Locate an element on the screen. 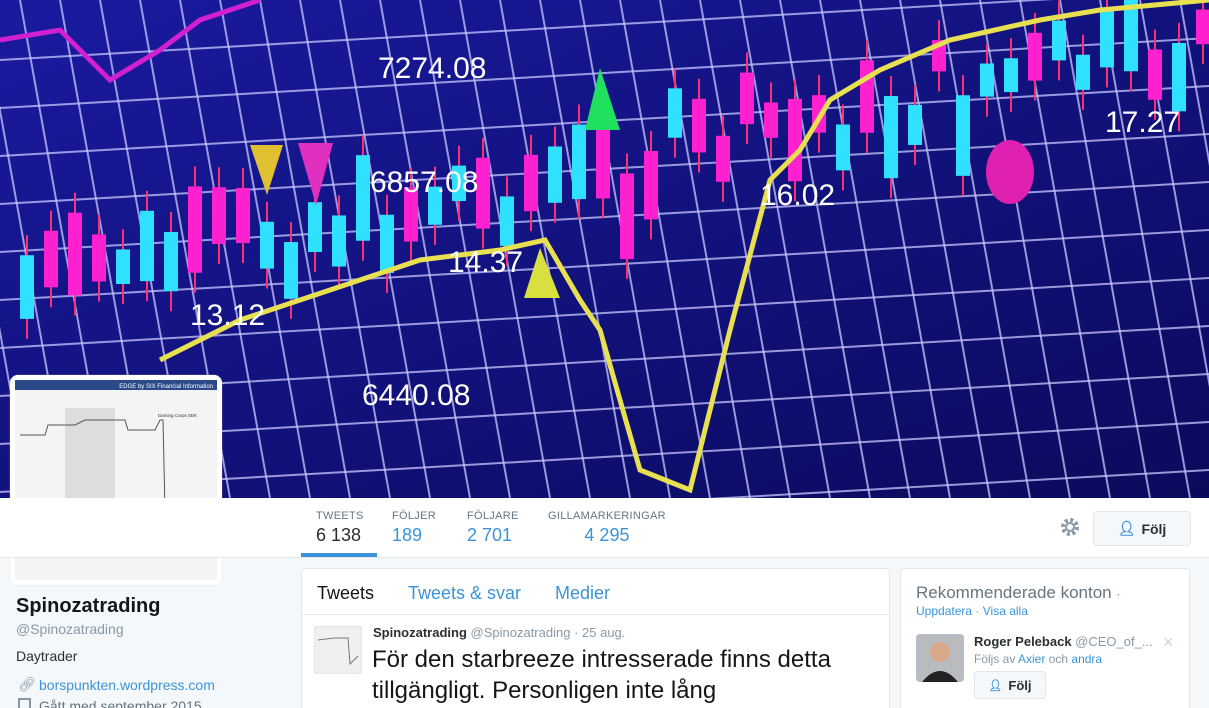  settings-icon is located at coordinates (1070, 527).